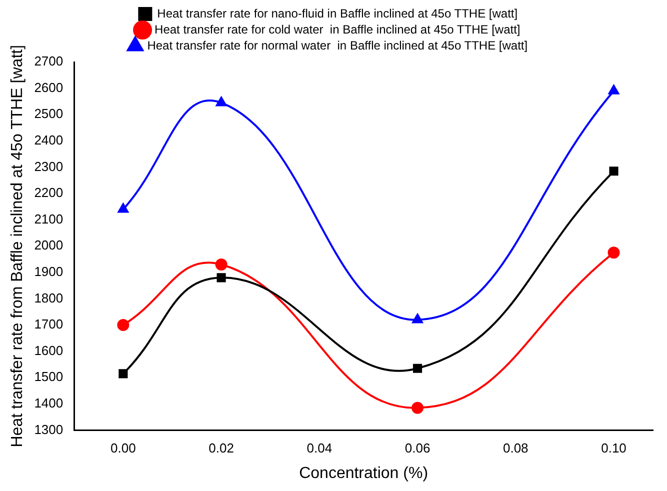 The width and height of the screenshot is (667, 491). Describe the element at coordinates (49, 218) in the screenshot. I see `y-tick-label: 2100` at that location.